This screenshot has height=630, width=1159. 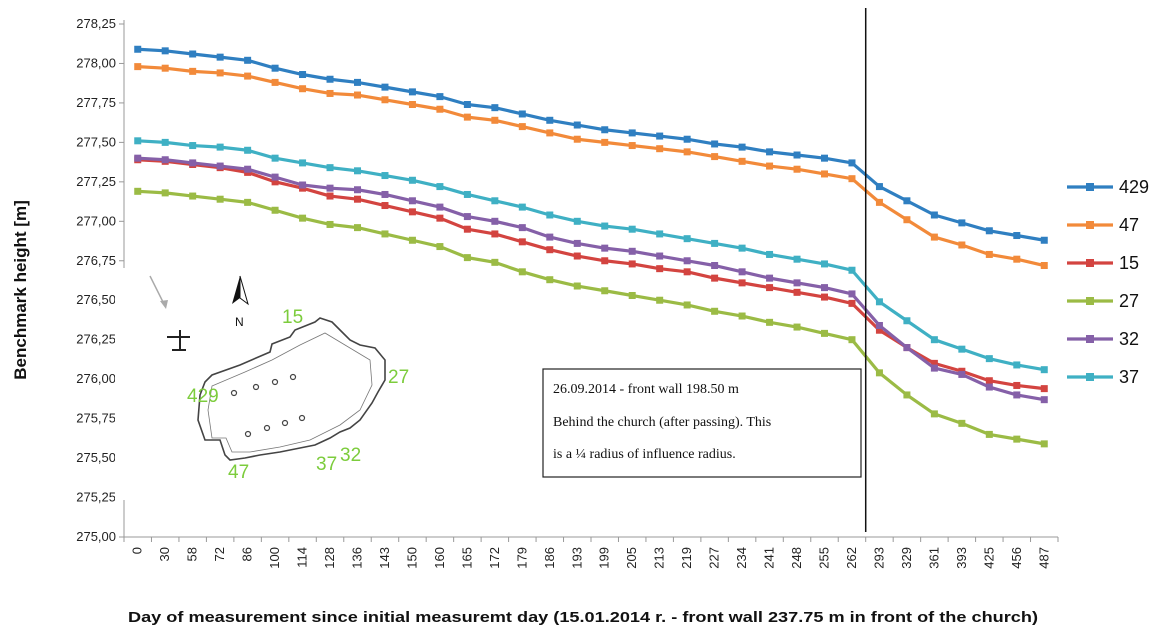 I want to click on x-tick-label: 72, so click(x=219, y=554).